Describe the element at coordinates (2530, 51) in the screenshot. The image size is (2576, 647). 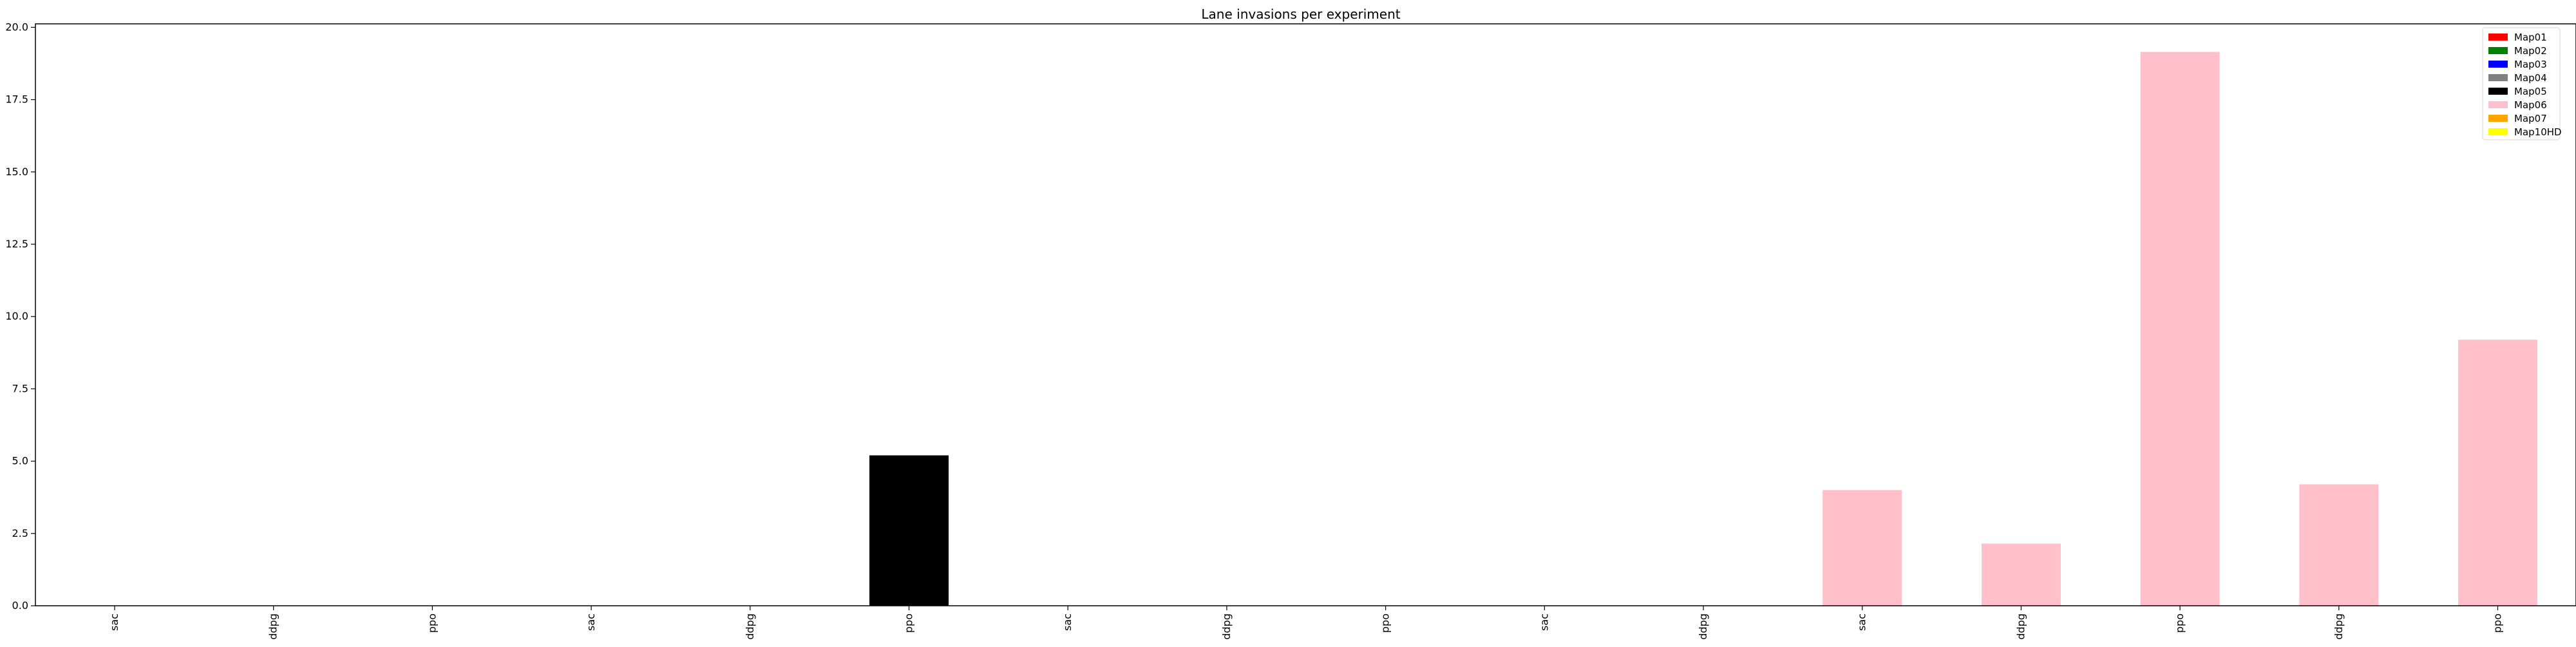
I see `legend-label: Map02` at that location.